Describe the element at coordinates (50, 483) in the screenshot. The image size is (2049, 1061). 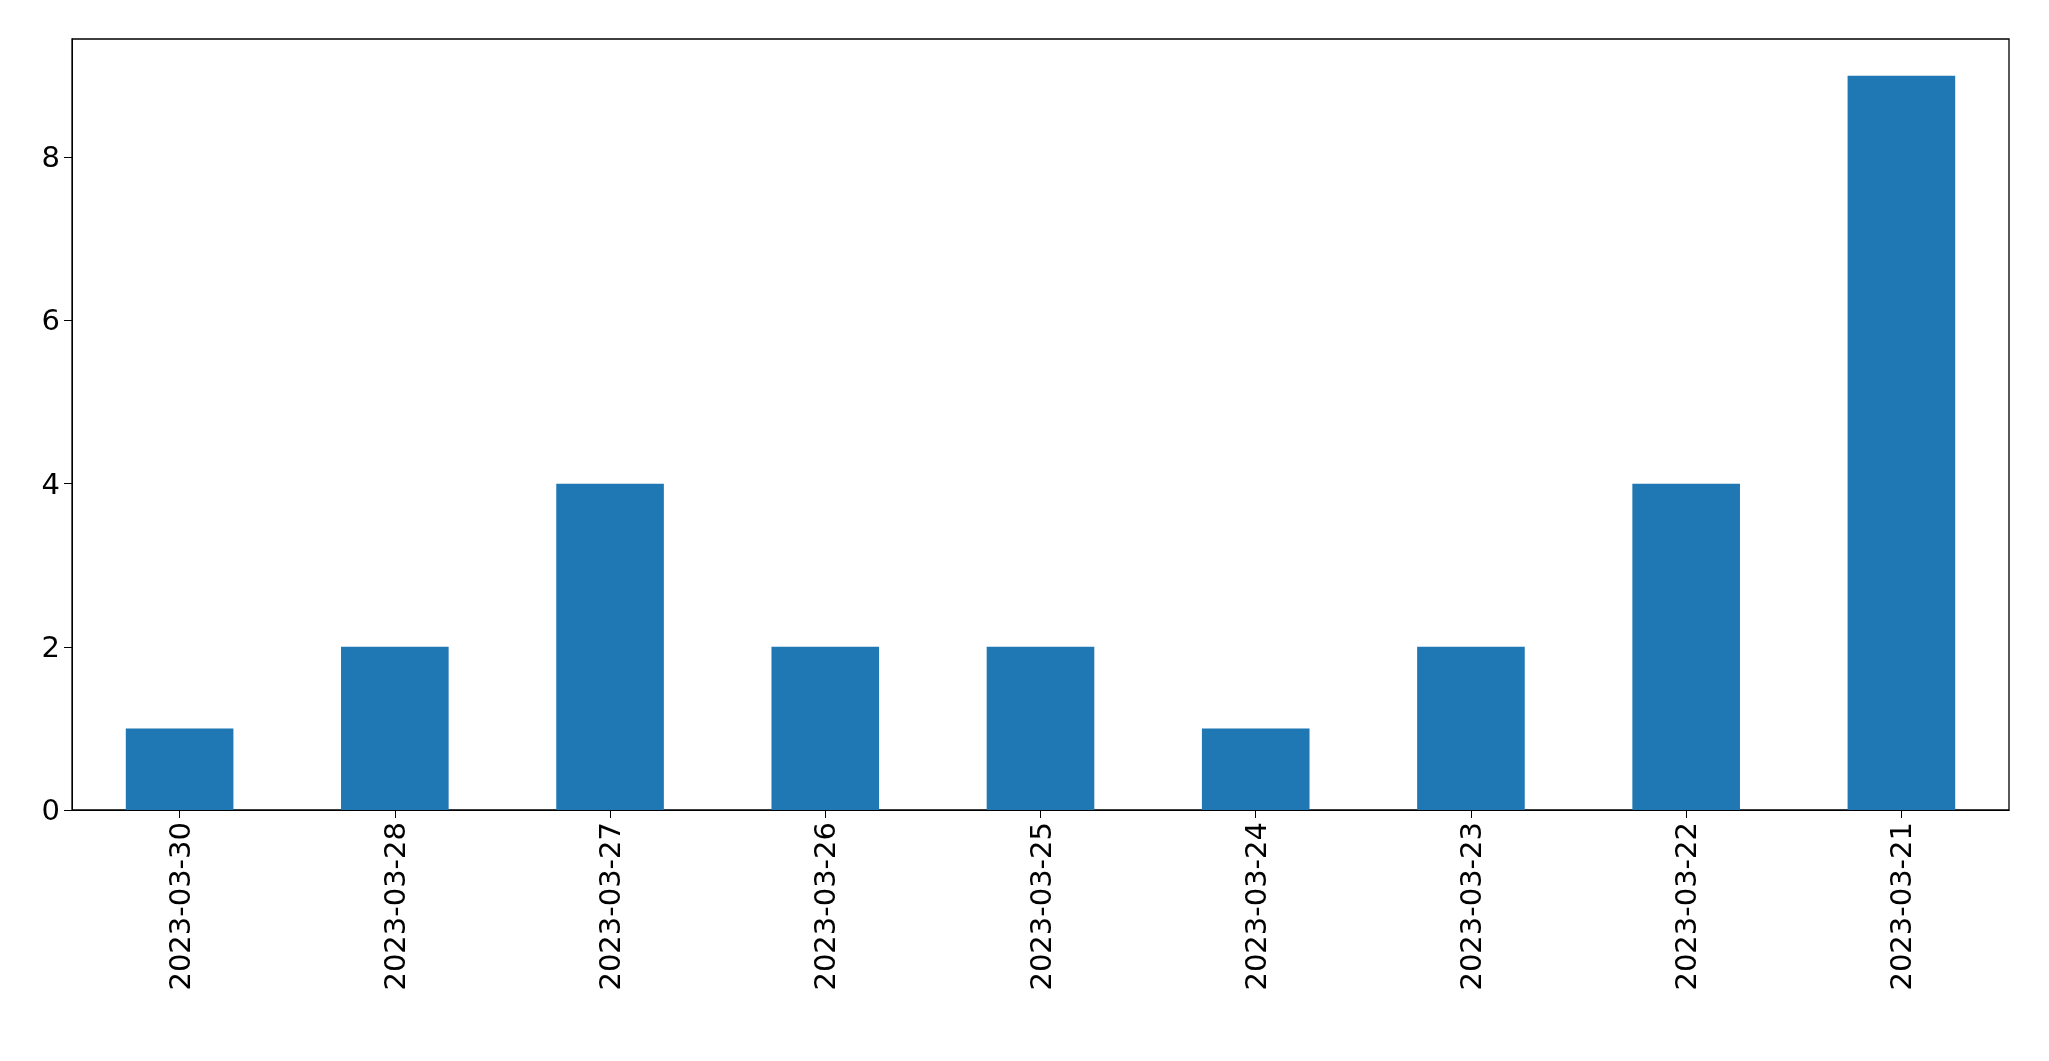
I see `y-tick-label: 4` at that location.